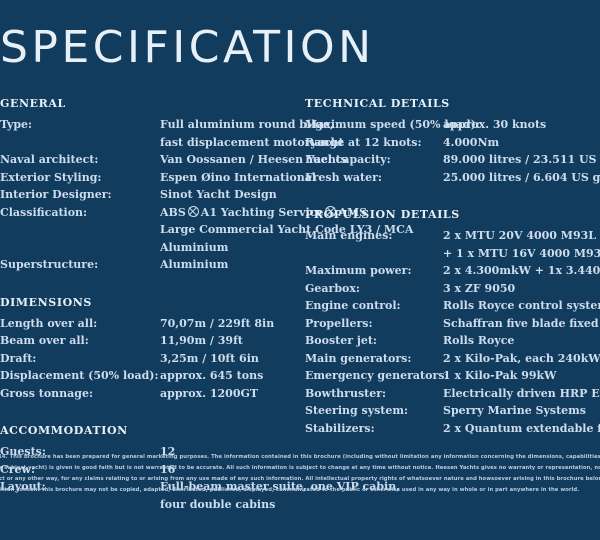 The width and height of the screenshot is (600, 540). Describe the element at coordinates (238, 177) in the screenshot. I see `spec-value: Espen Øino International` at that location.